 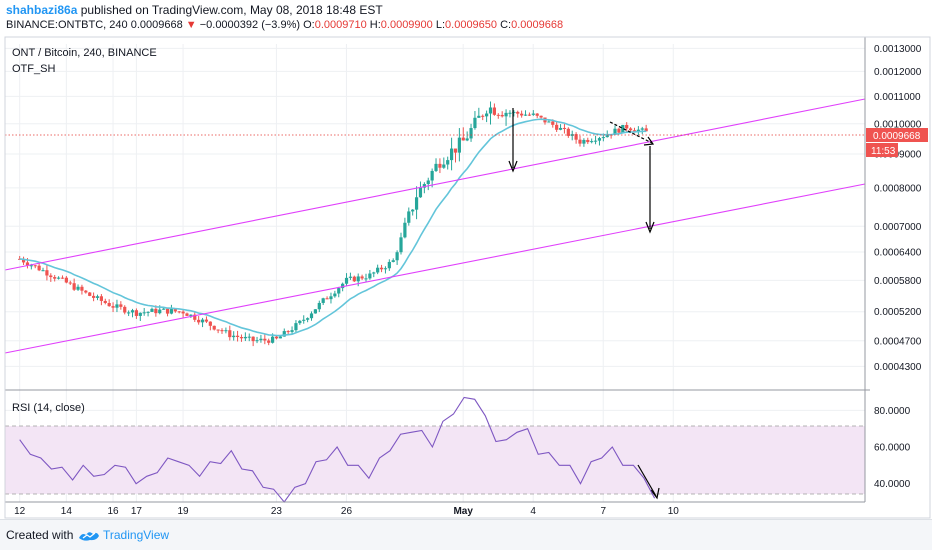 I want to click on author-link: shahbazi86a, so click(x=42, y=10).